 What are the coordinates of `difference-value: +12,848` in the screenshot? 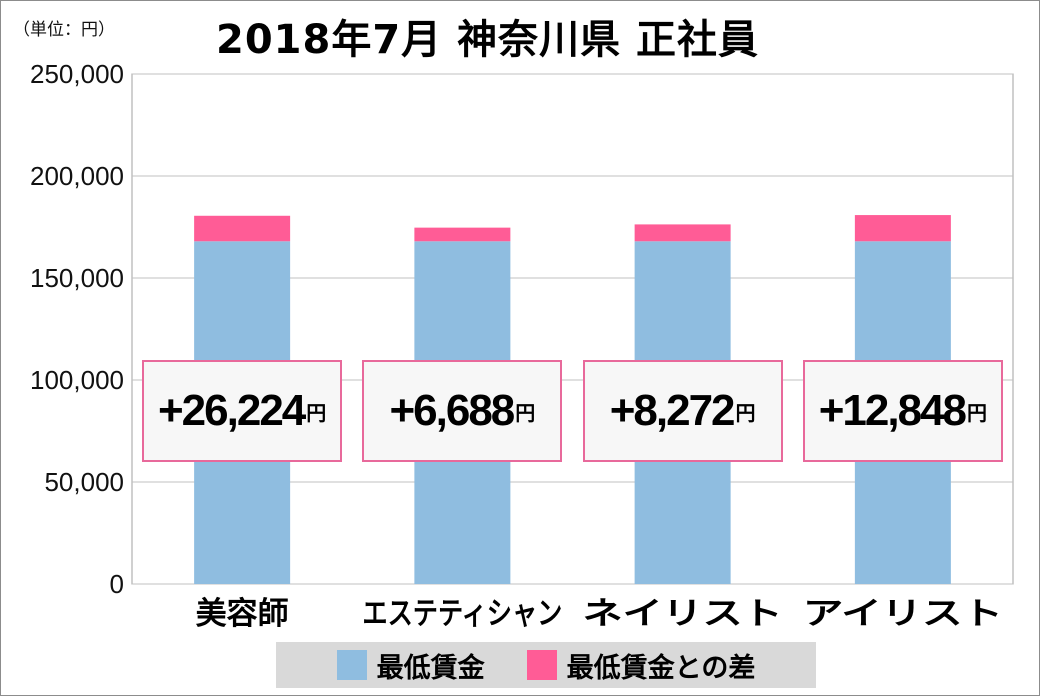 It's located at (892, 410).